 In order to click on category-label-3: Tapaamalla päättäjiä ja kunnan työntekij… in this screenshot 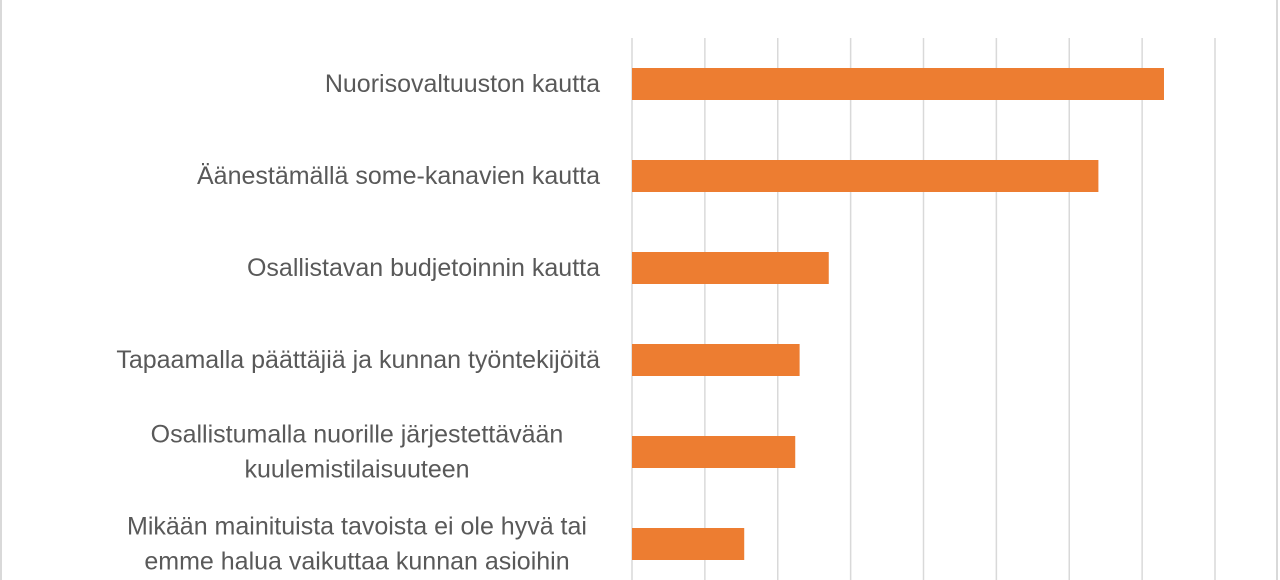, I will do `click(358, 360)`.